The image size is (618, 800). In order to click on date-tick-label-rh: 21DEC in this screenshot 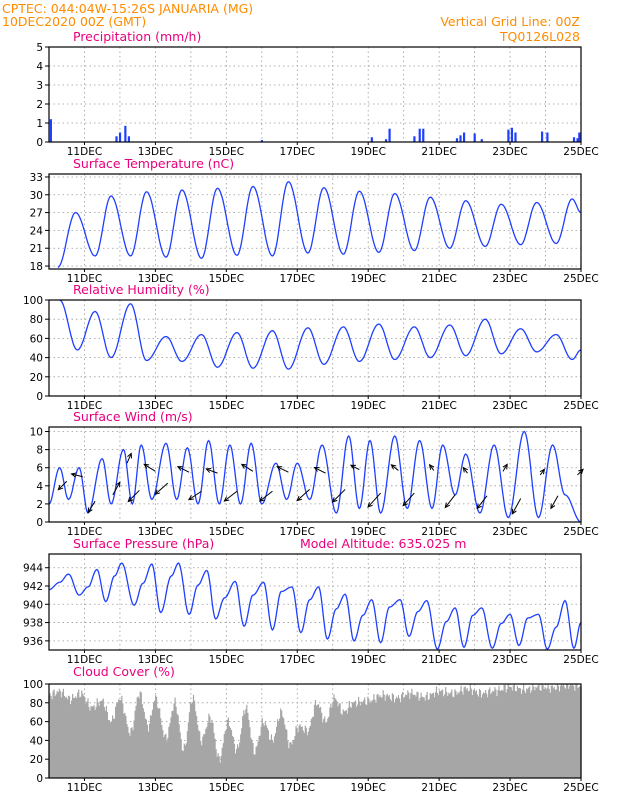, I will do `click(438, 406)`.